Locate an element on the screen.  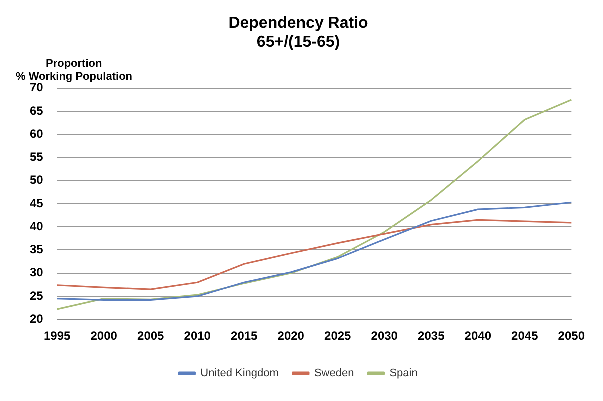
chart-title: Dependency Ratio is located at coordinates (298, 23).